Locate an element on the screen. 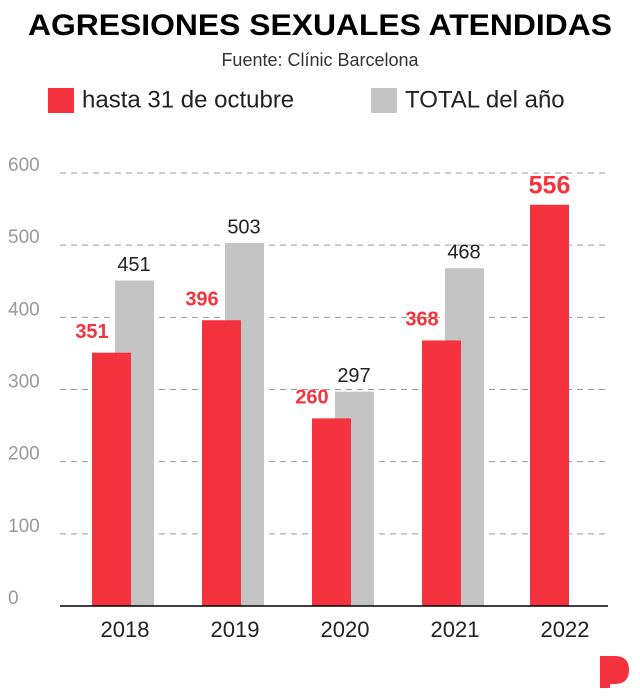 The width and height of the screenshot is (640, 696). legend-label: TOTAL del año is located at coordinates (485, 99).